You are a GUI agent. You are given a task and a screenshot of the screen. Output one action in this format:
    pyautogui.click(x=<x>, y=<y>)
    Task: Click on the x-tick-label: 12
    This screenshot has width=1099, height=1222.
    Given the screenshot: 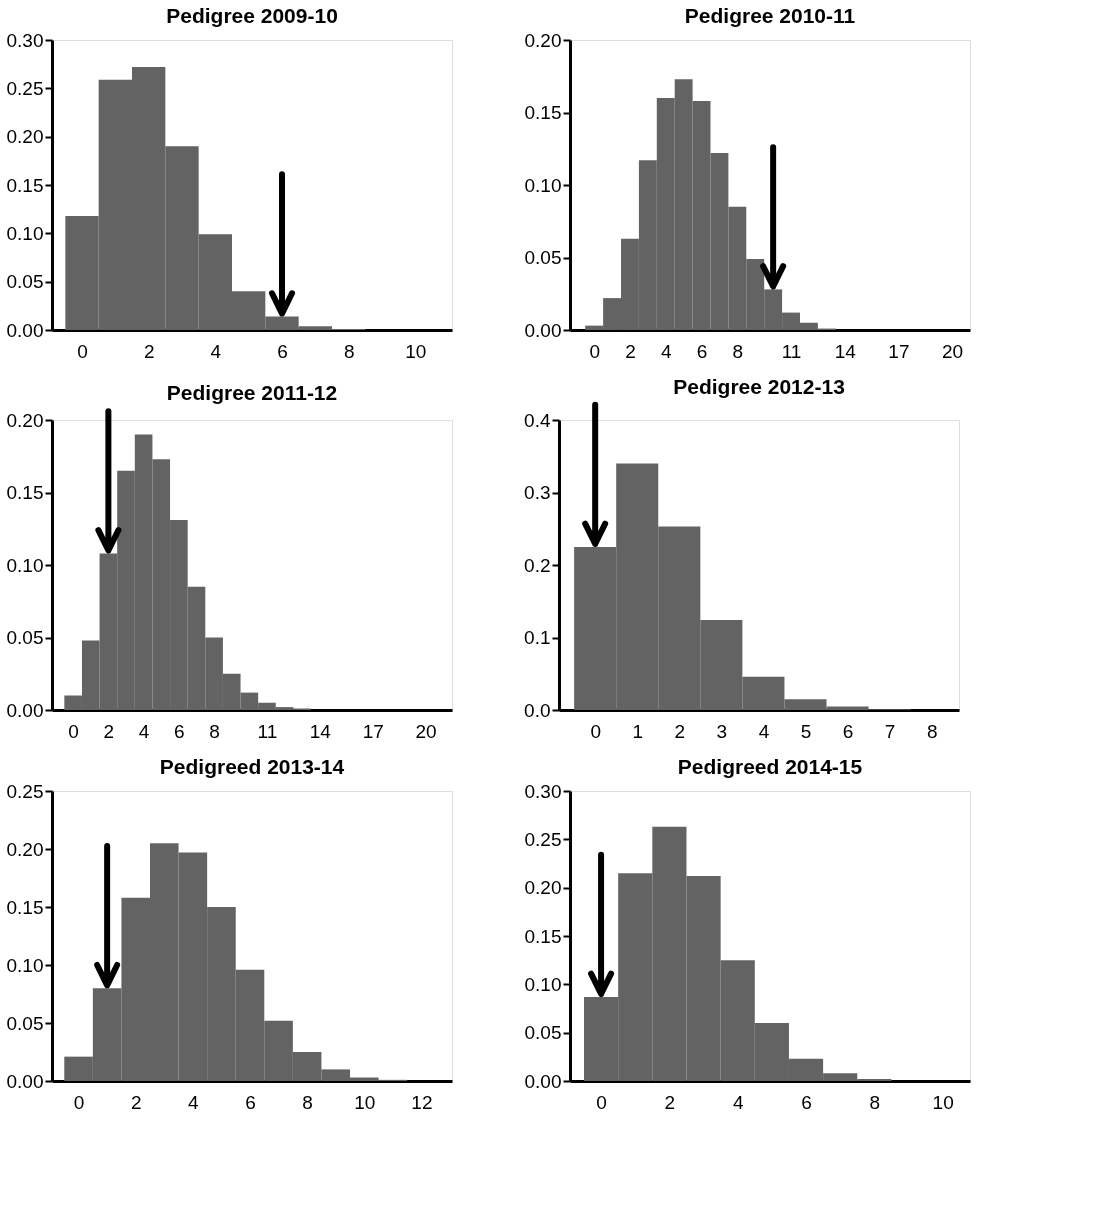 What is the action you would take?
    pyautogui.click(x=422, y=1102)
    